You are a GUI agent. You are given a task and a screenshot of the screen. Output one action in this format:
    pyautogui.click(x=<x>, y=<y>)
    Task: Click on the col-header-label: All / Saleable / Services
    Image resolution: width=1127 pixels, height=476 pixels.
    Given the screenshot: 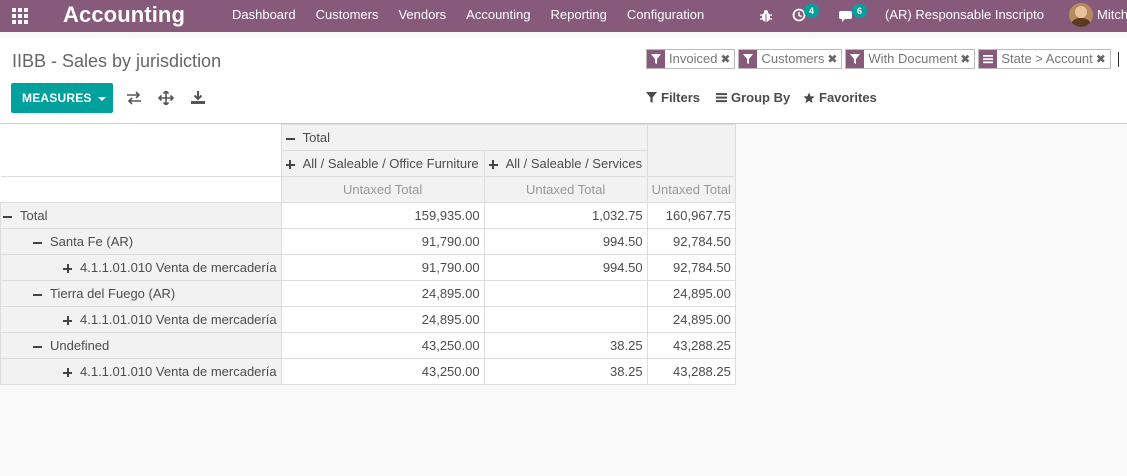 What is the action you would take?
    pyautogui.click(x=574, y=163)
    